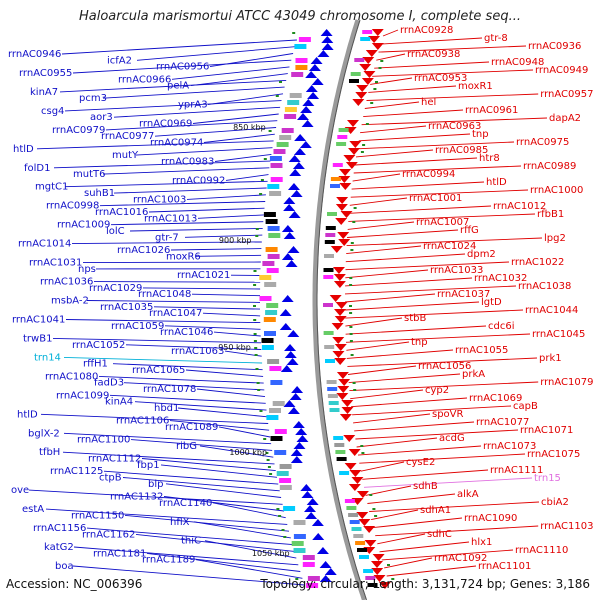  Describe the element at coordinates (452, 438) in the screenshot. I see `gene-label-right: acdG` at that location.